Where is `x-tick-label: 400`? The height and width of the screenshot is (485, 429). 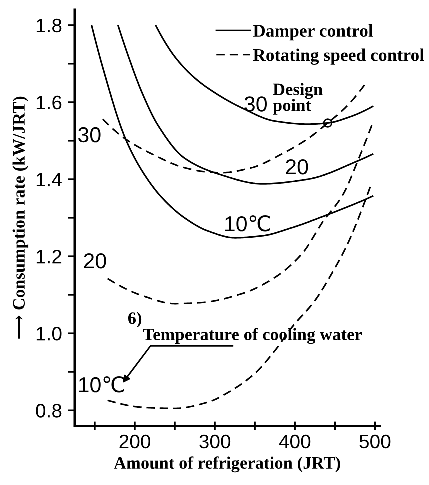 x-tick-label: 400 is located at coordinates (295, 441).